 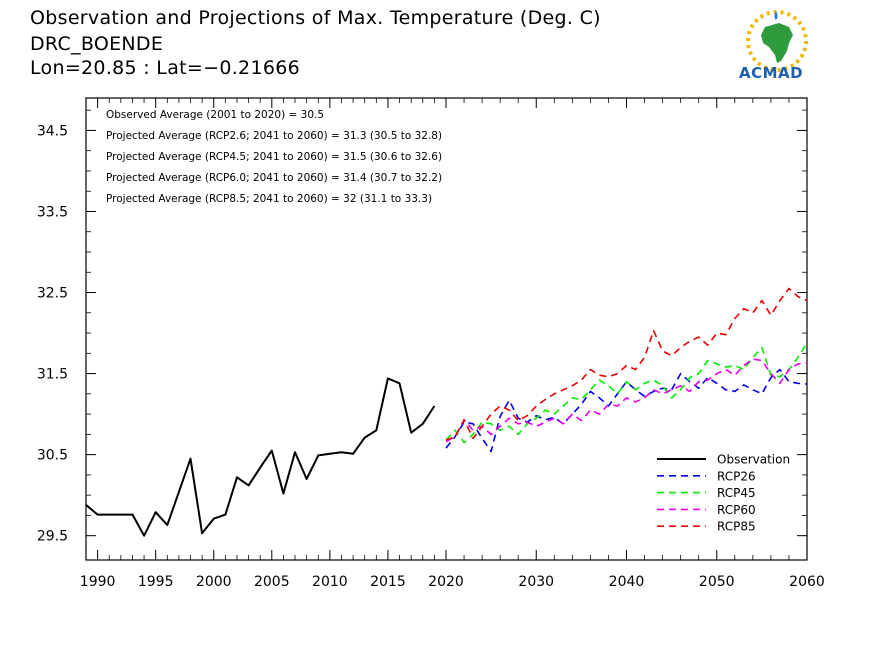 What do you see at coordinates (771, 73) in the screenshot?
I see `acmad-logo-text: ACMAD` at bounding box center [771, 73].